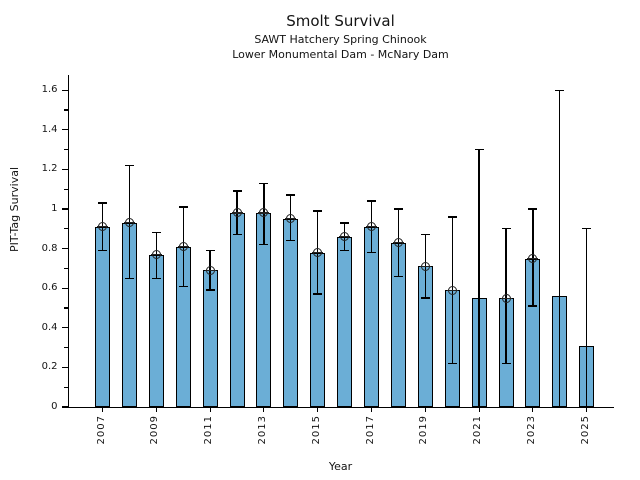 This screenshot has width=640, height=480. I want to click on y-tick-label: 1.6, so click(49, 90).